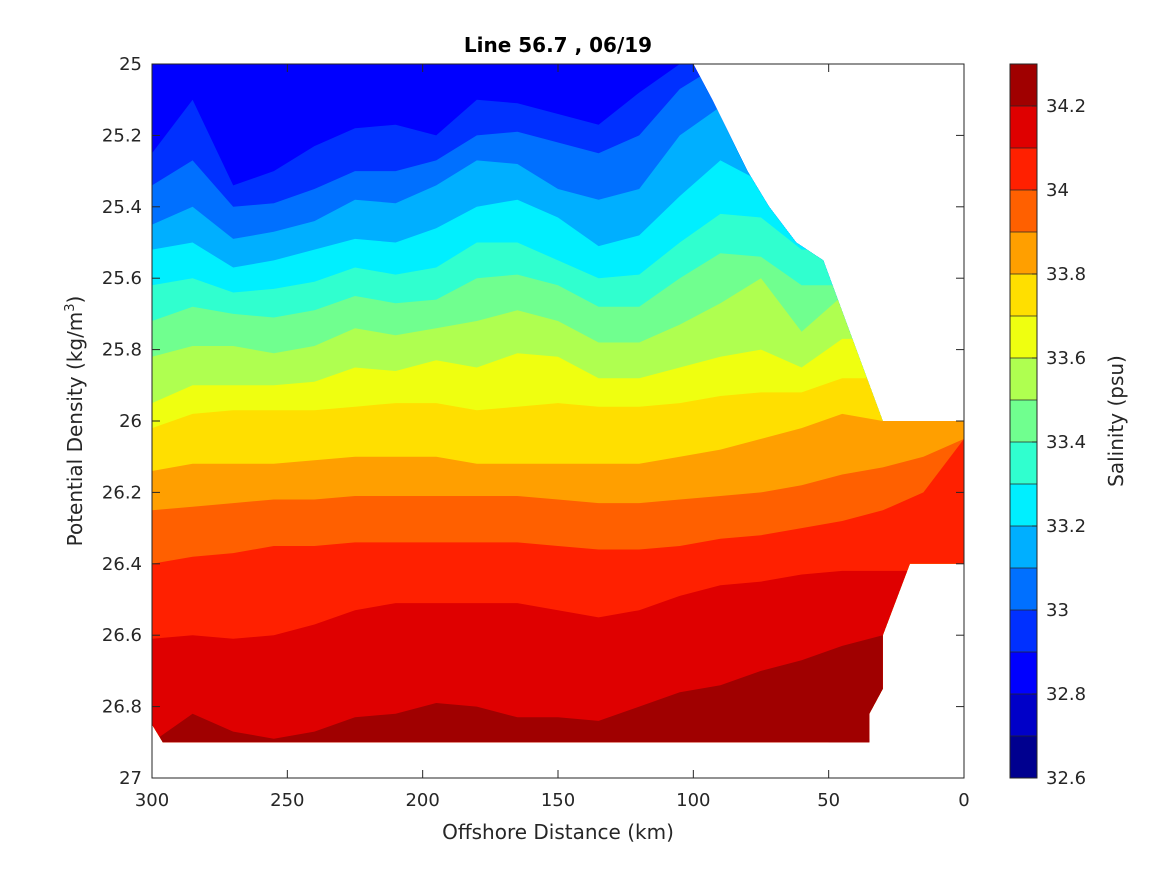  Describe the element at coordinates (558, 832) in the screenshot. I see `x-axis-label: Offshore Distance (km)` at that location.